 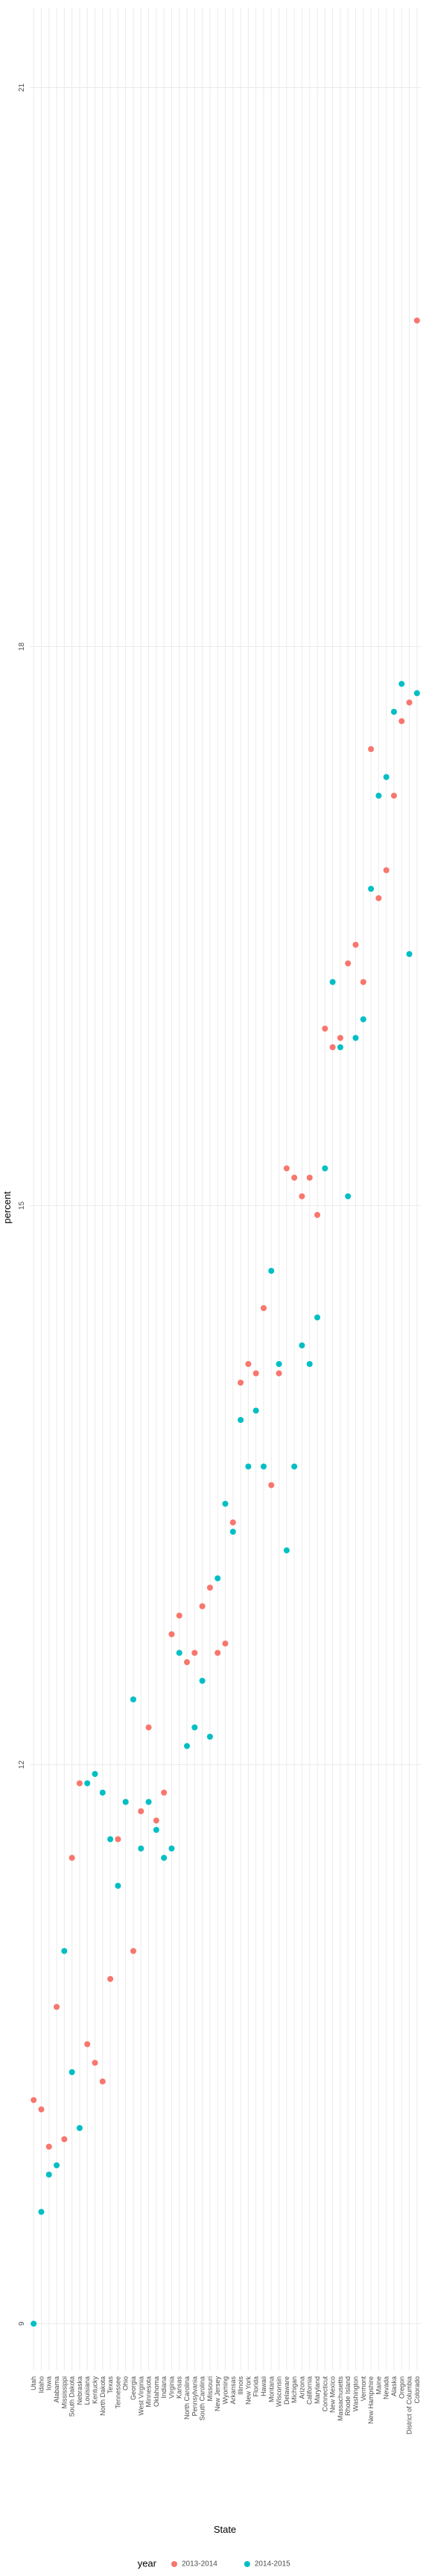 I want to click on x-tick-label: Kentucky, so click(x=96, y=2390).